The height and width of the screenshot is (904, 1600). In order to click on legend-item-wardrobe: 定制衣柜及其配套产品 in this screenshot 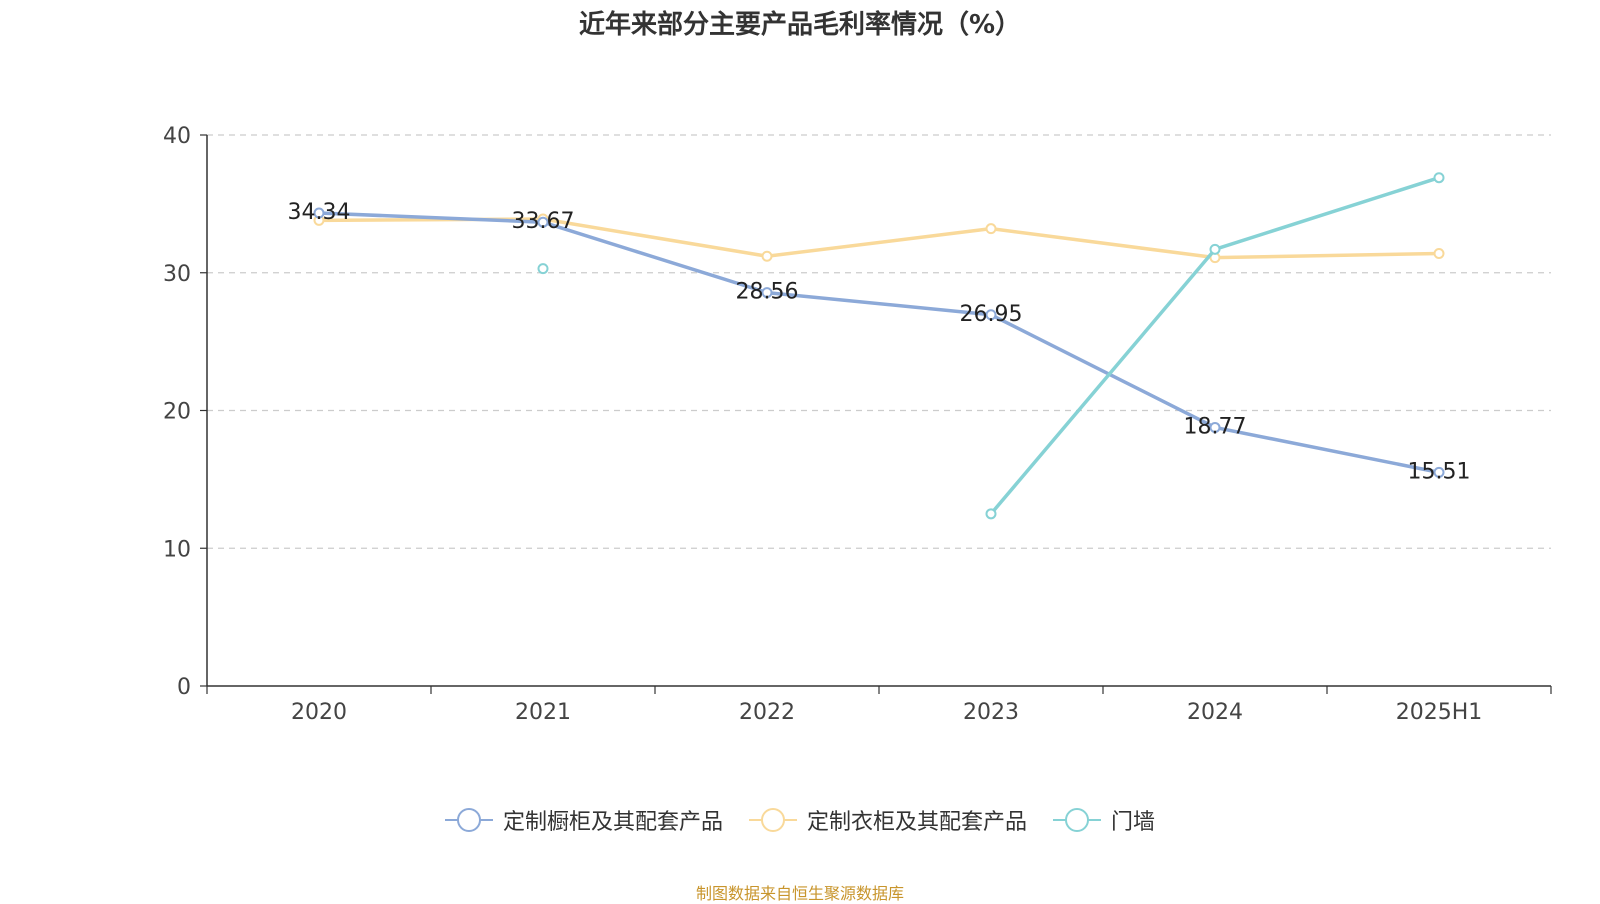, I will do `click(887, 820)`.